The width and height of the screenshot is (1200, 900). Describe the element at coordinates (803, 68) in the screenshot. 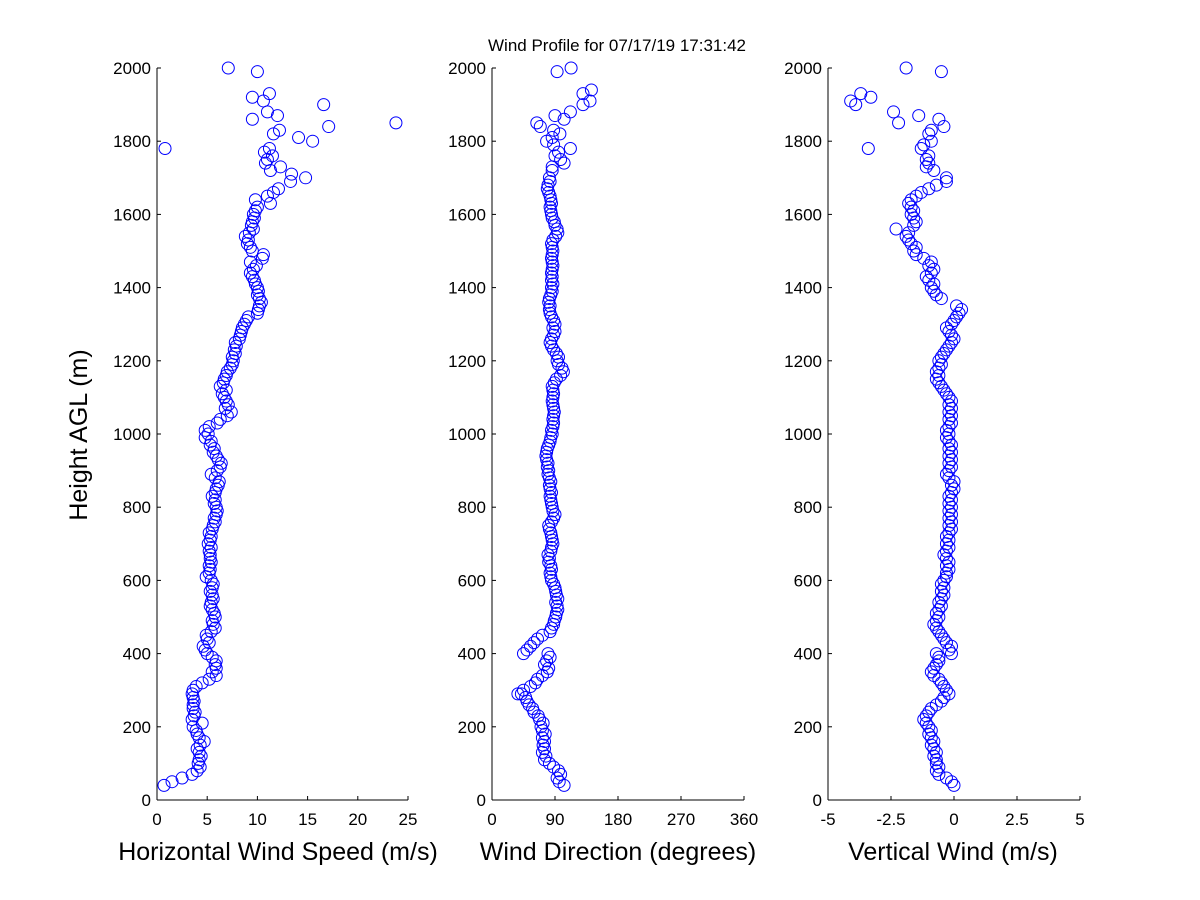

I see `y-tick-label: 2000` at that location.